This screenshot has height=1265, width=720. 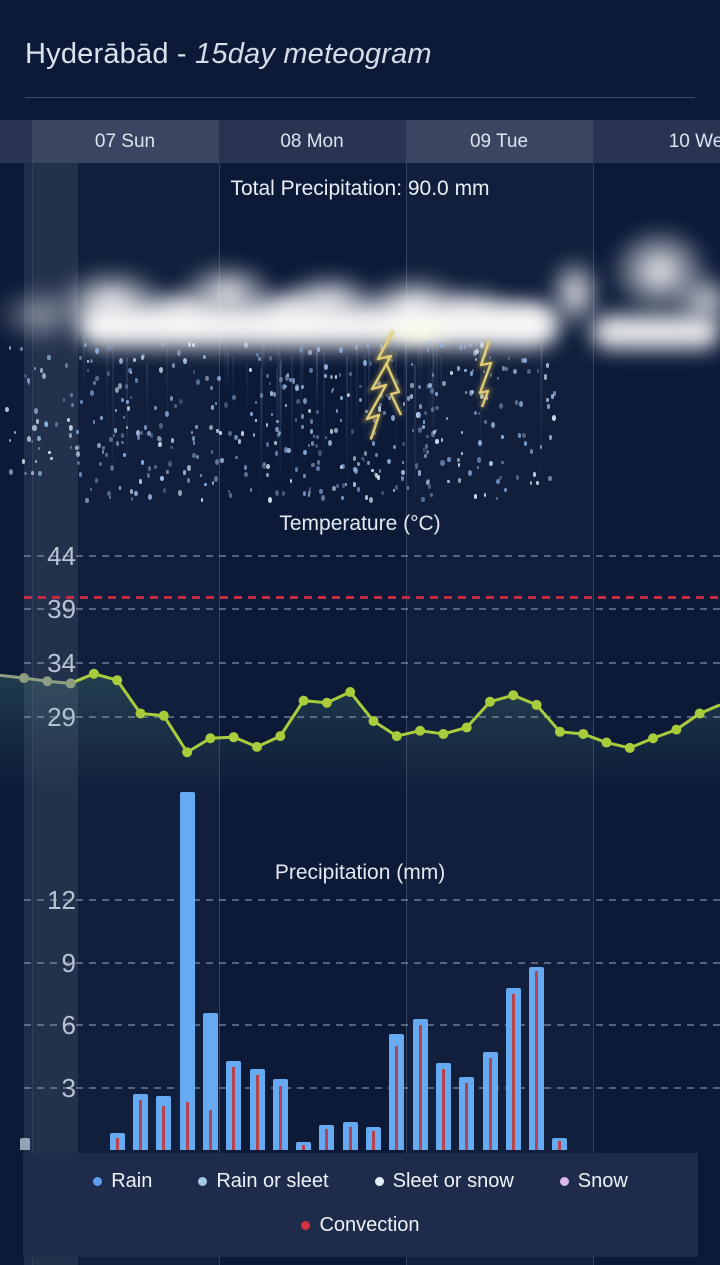 What do you see at coordinates (312, 141) in the screenshot?
I see `day-header-08-mon: 08 Mon` at bounding box center [312, 141].